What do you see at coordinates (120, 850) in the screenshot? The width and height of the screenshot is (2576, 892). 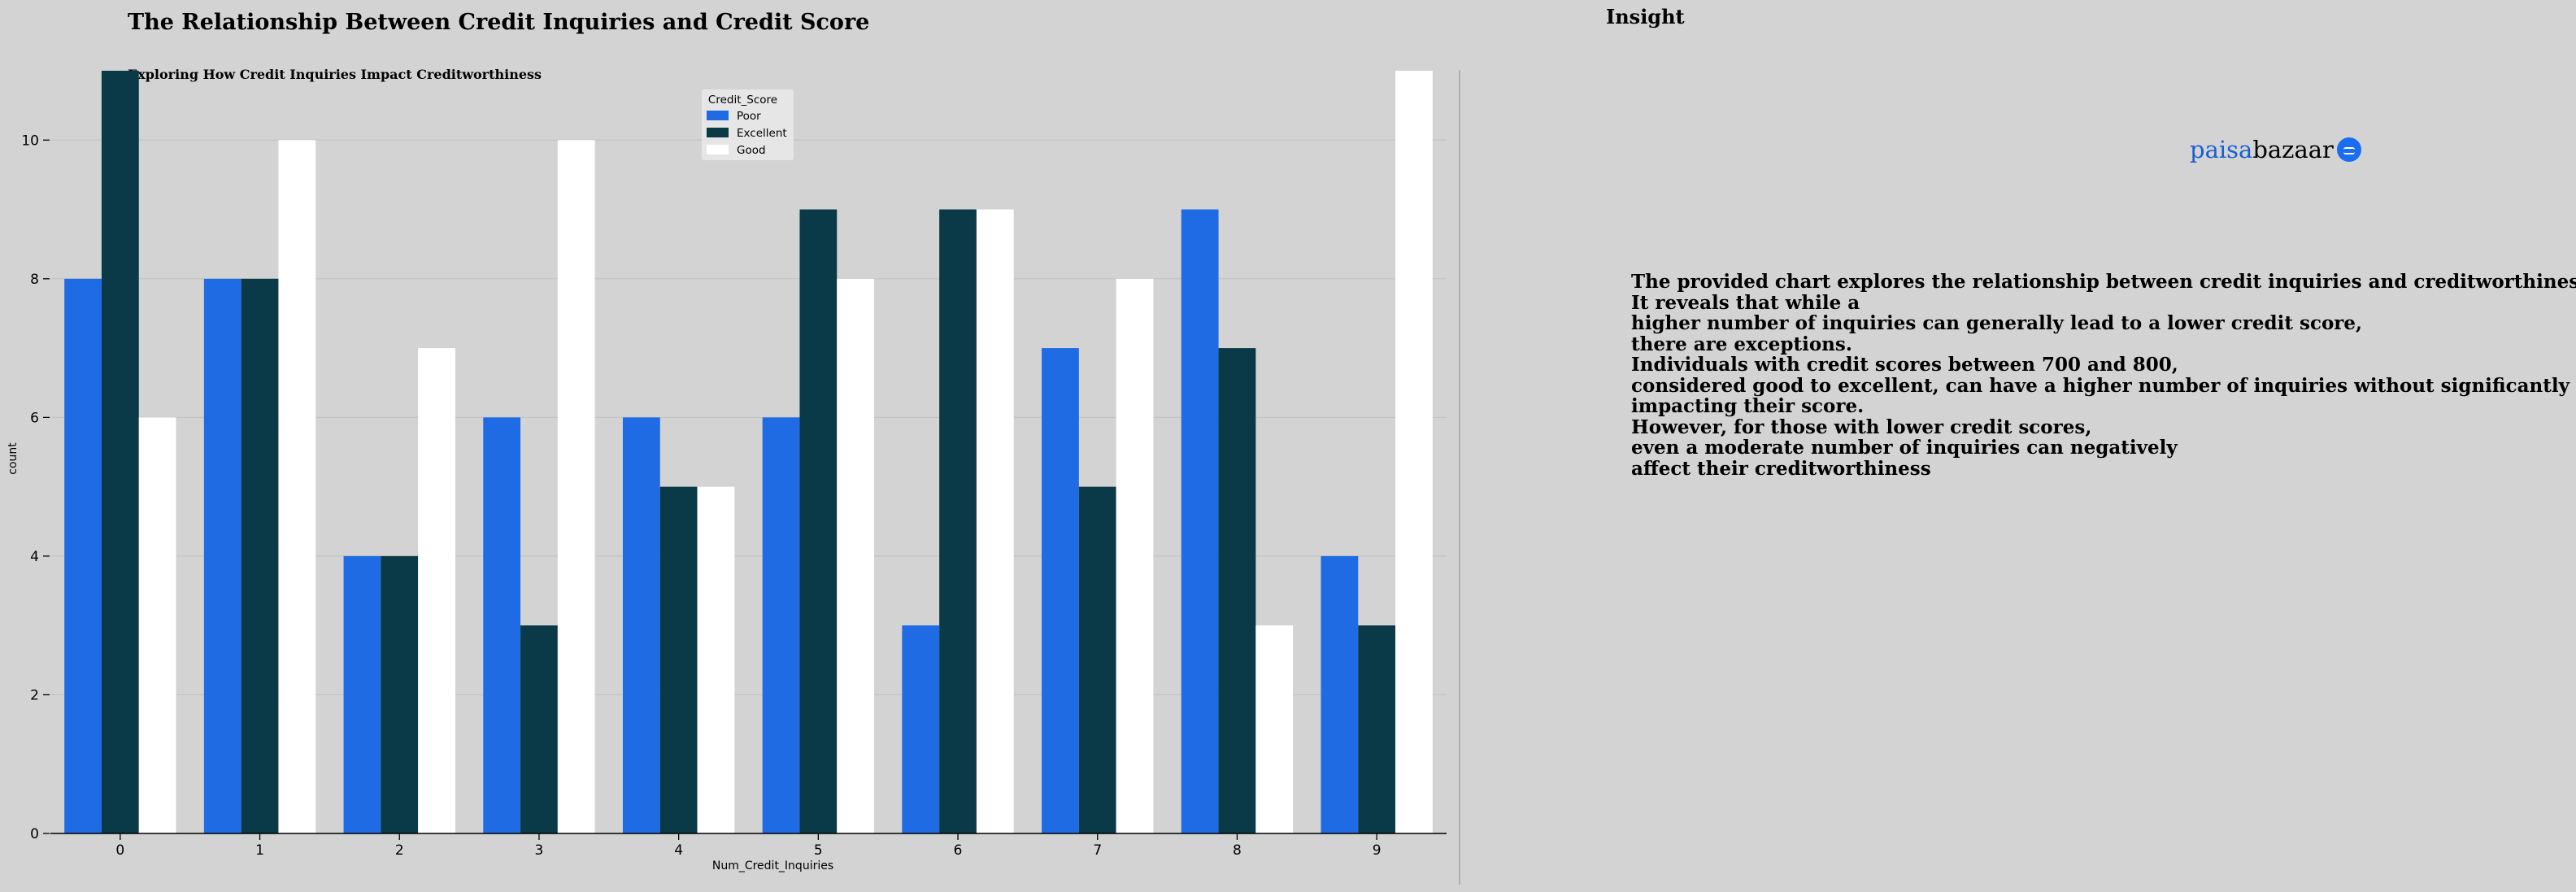 I see `x-tick-label: 0` at bounding box center [120, 850].